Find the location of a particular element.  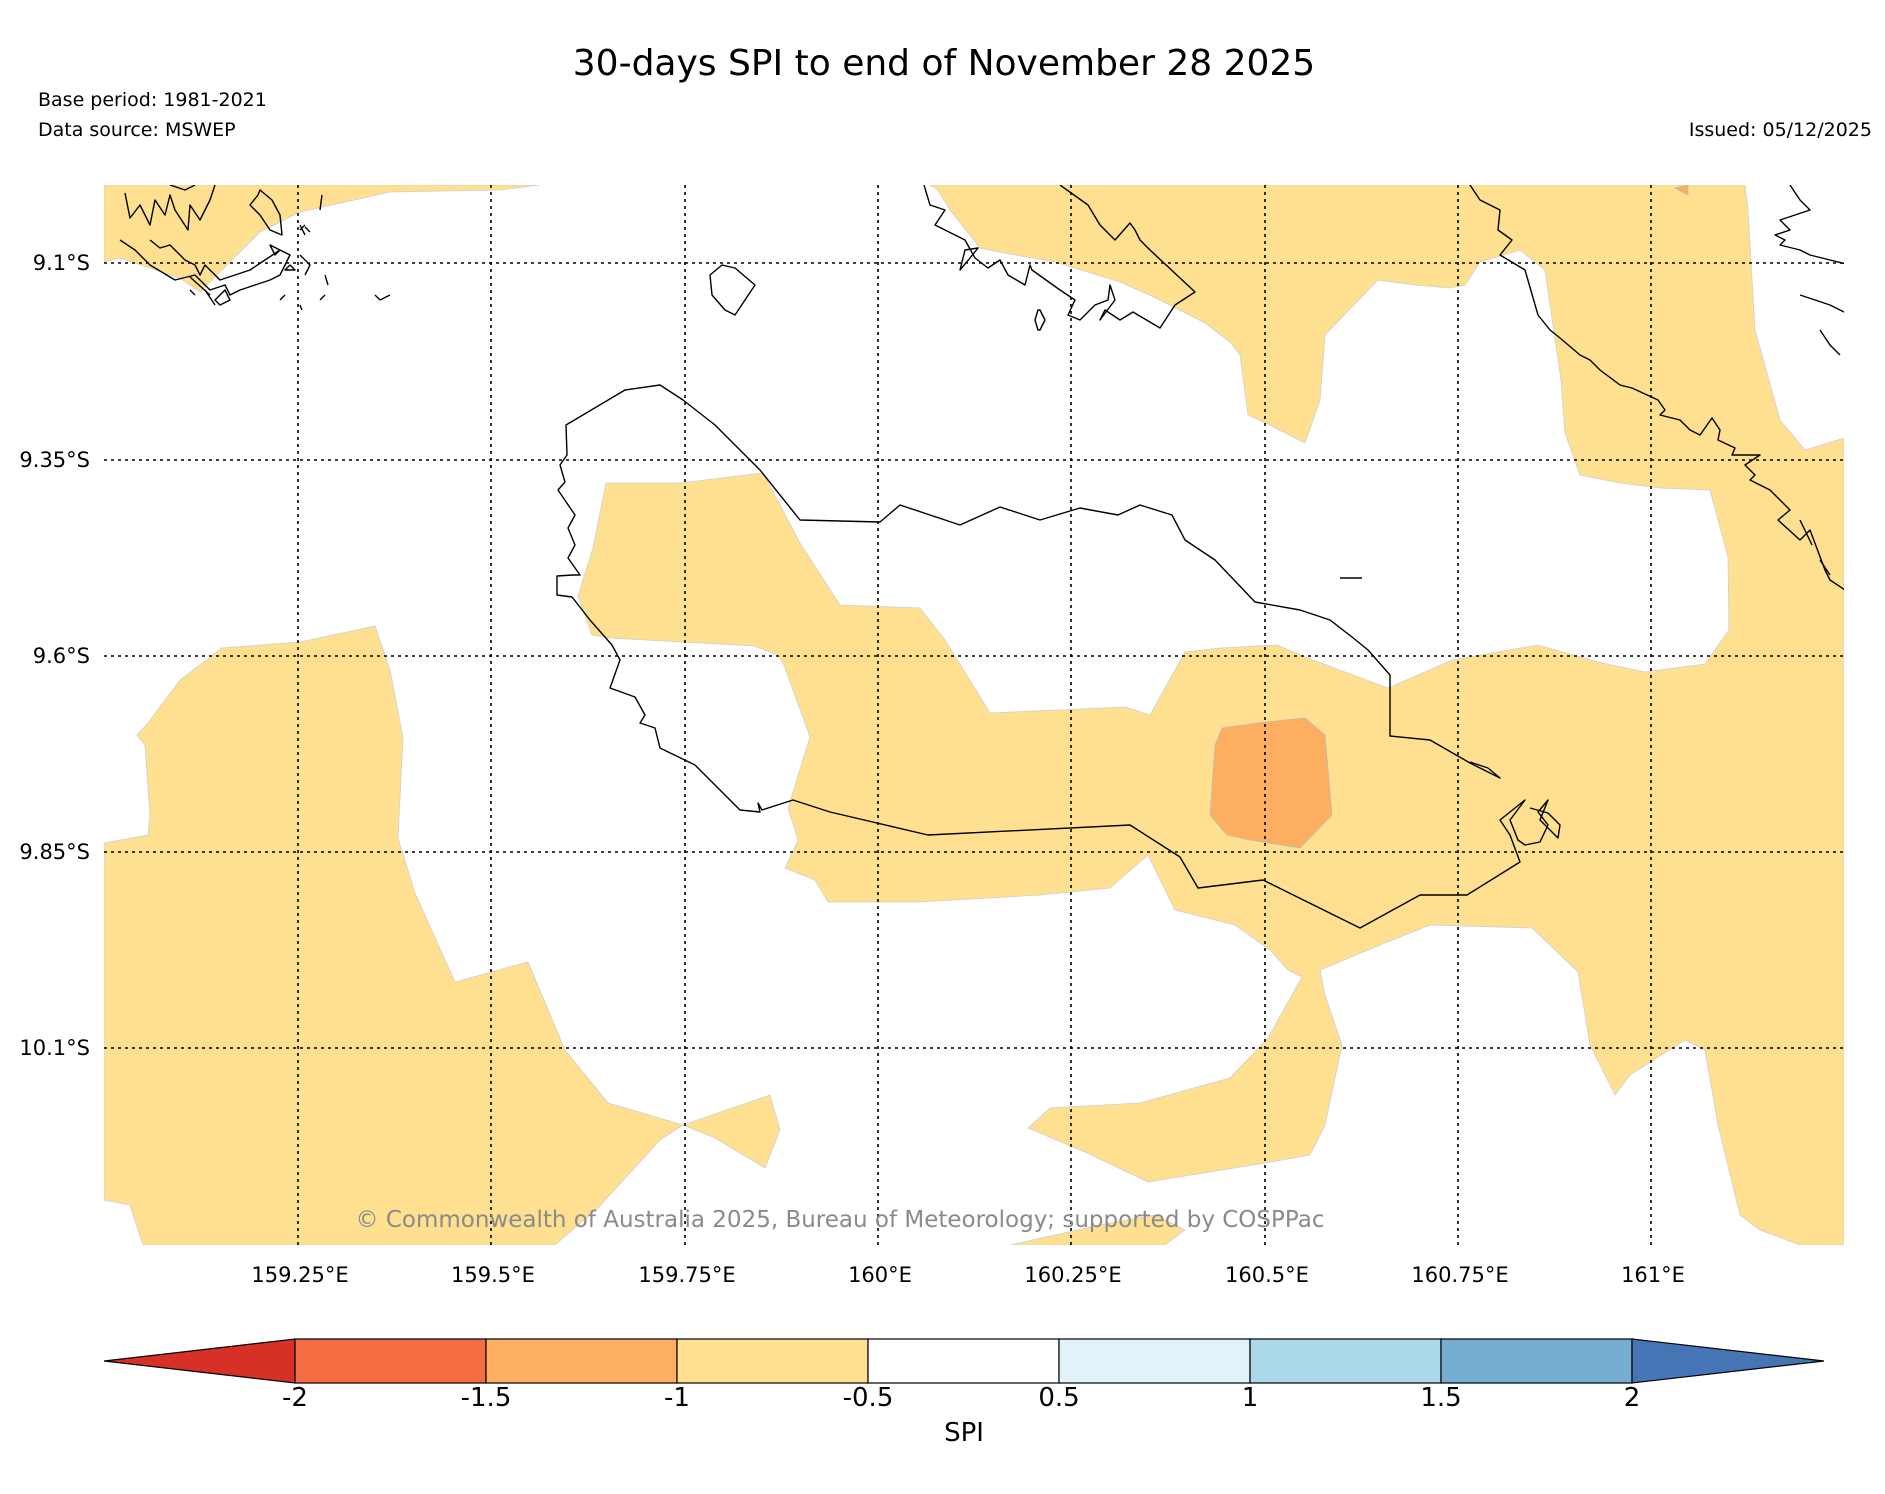

colorbar: -2 -1.5 -1 -0.5 0.5 1 1.5 2 SPI is located at coordinates (964, 1393).